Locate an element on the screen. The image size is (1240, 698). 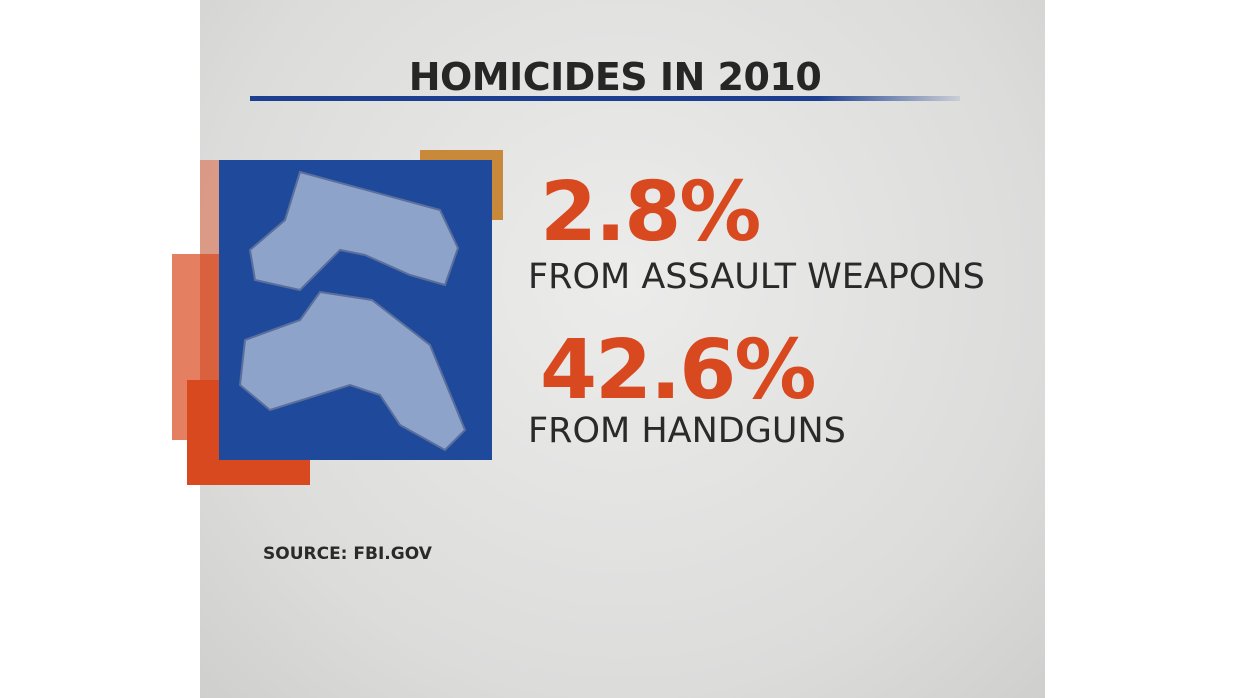
stat-label: FROM HANDGUNS is located at coordinates (687, 431).